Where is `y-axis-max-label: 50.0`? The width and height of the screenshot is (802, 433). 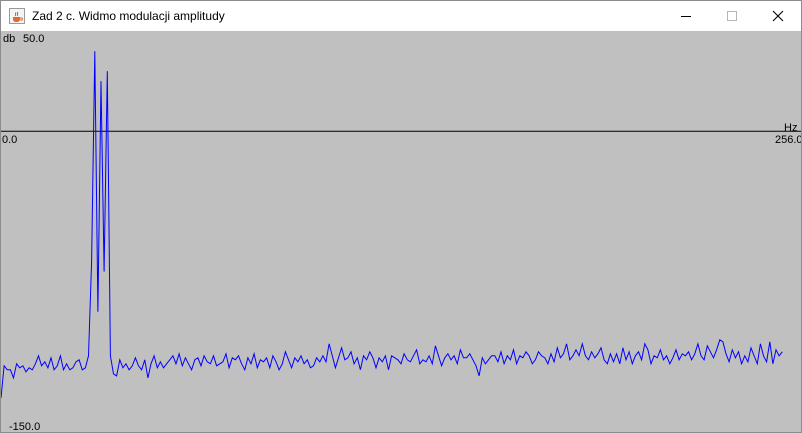 y-axis-max-label: 50.0 is located at coordinates (34, 39).